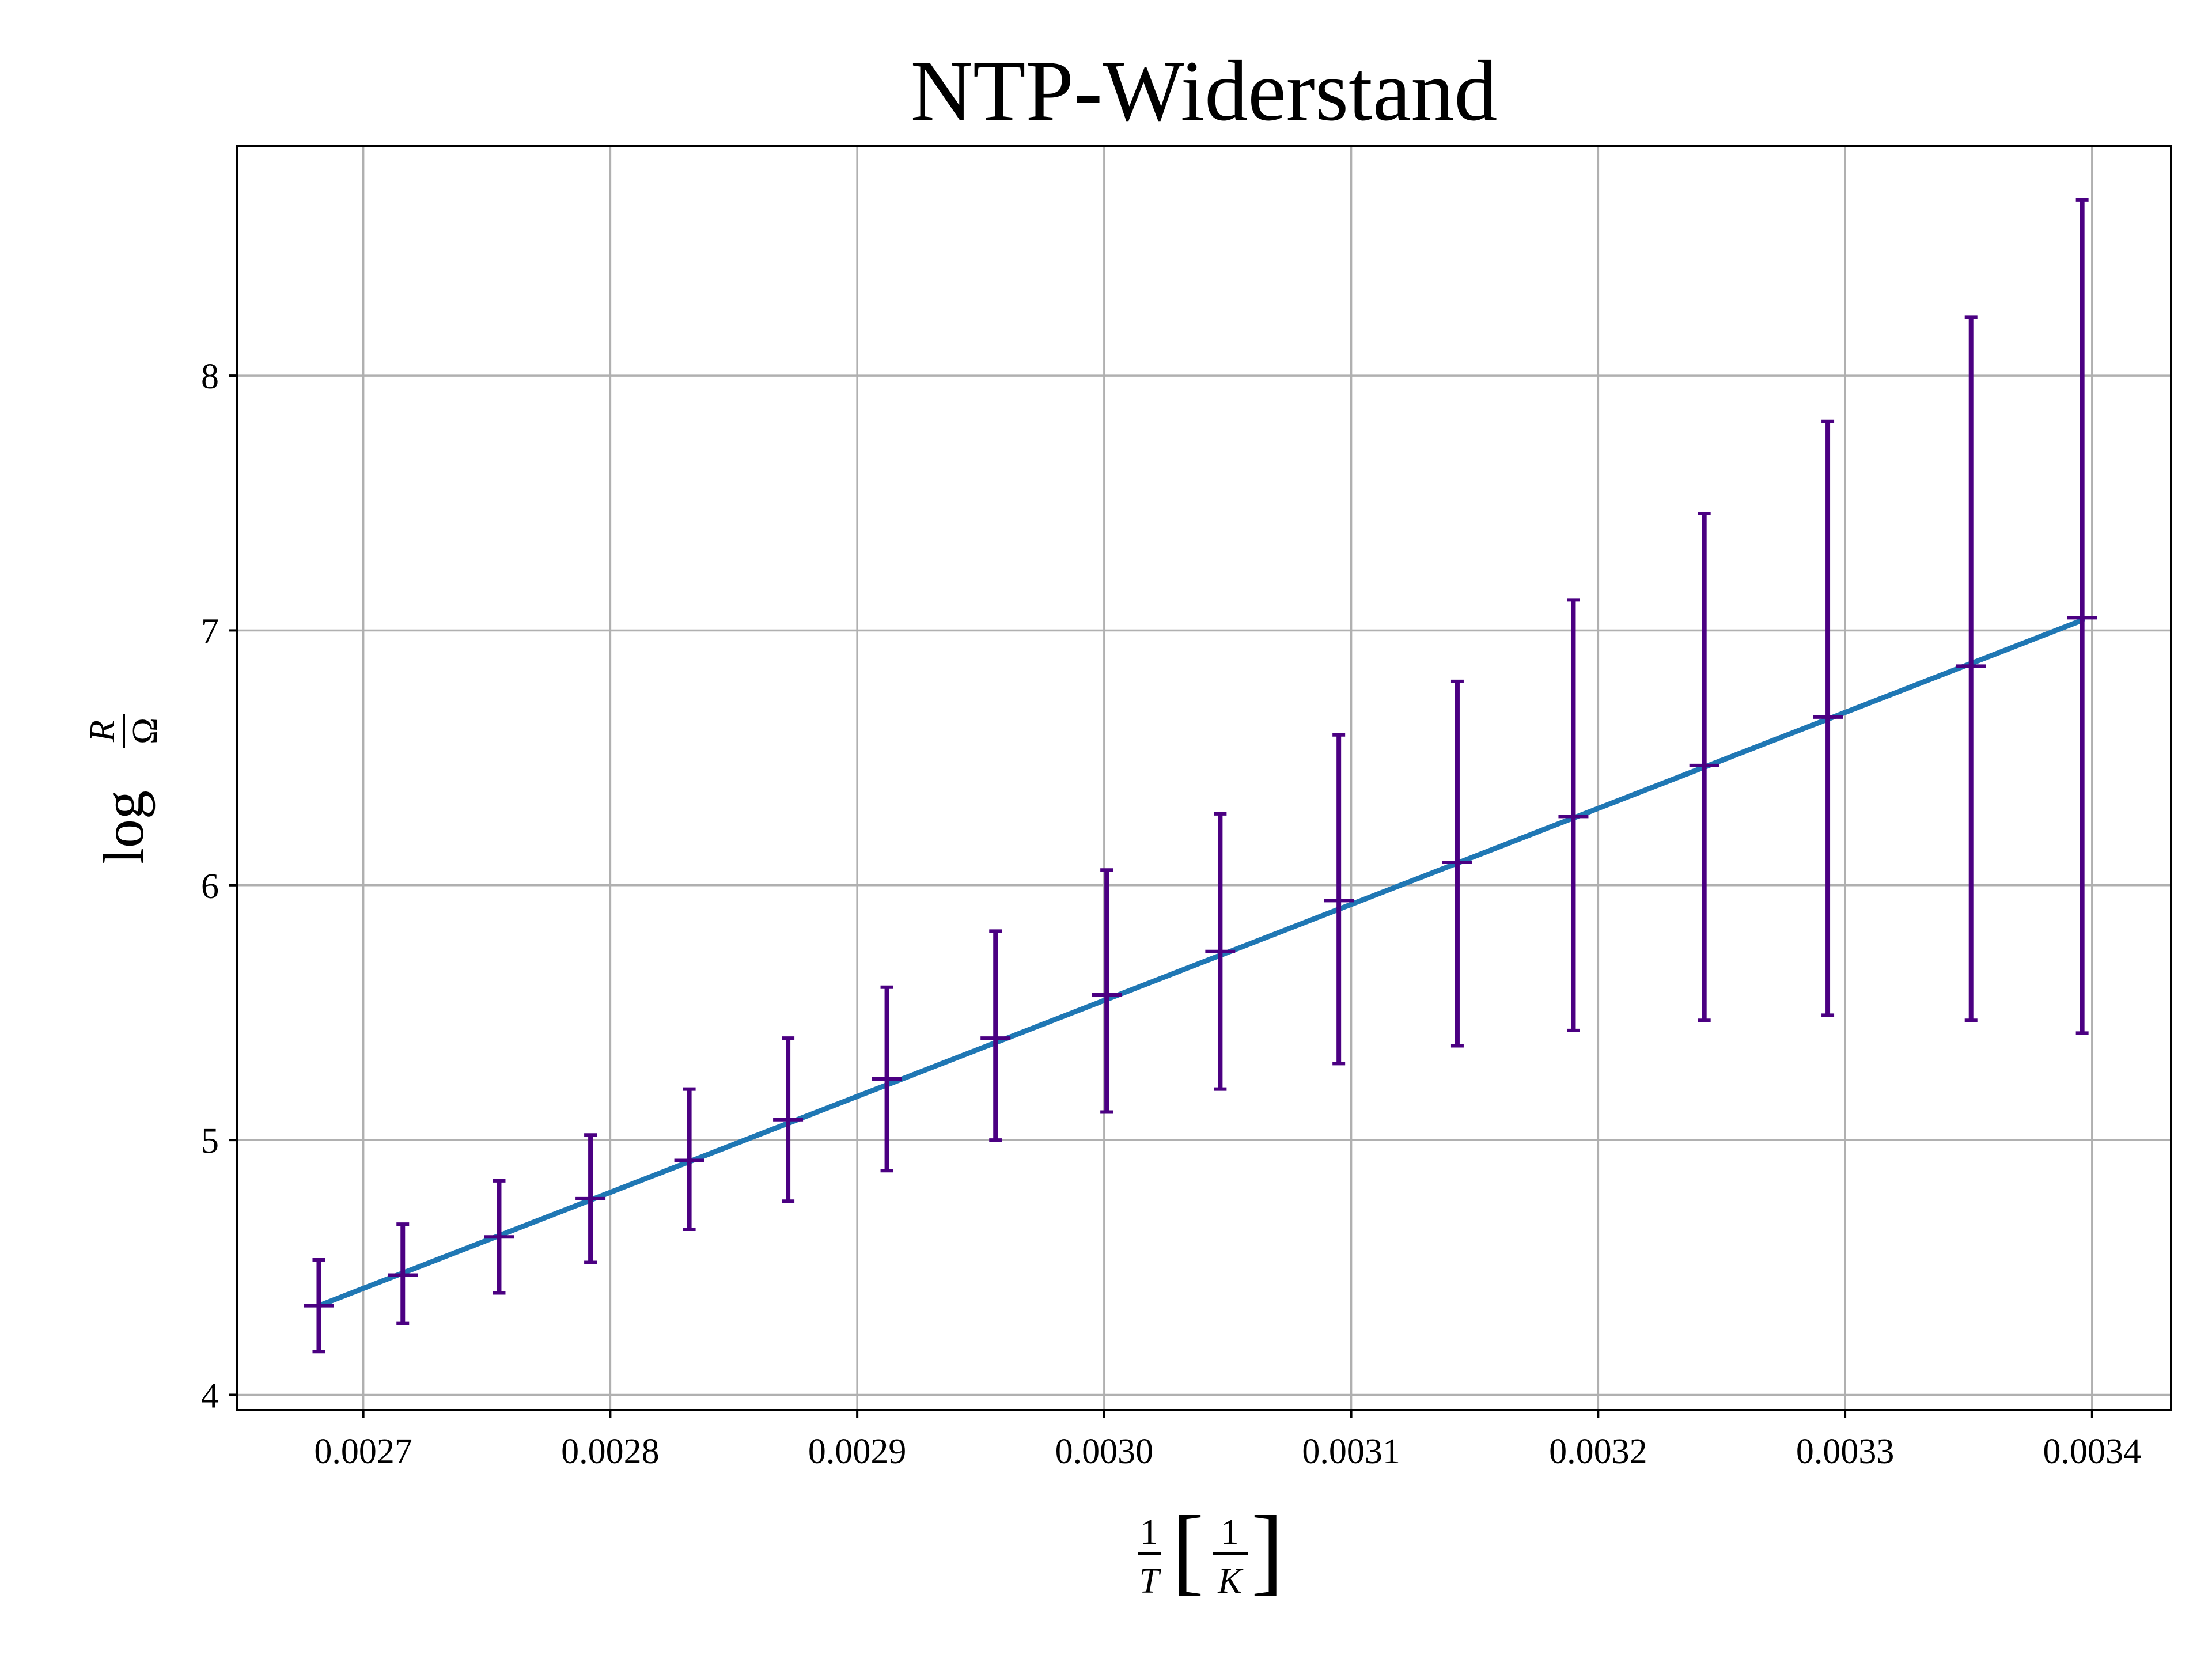 This screenshot has height=1659, width=2212. Describe the element at coordinates (2092, 1451) in the screenshot. I see `x-tick-label: 0.0034` at that location.